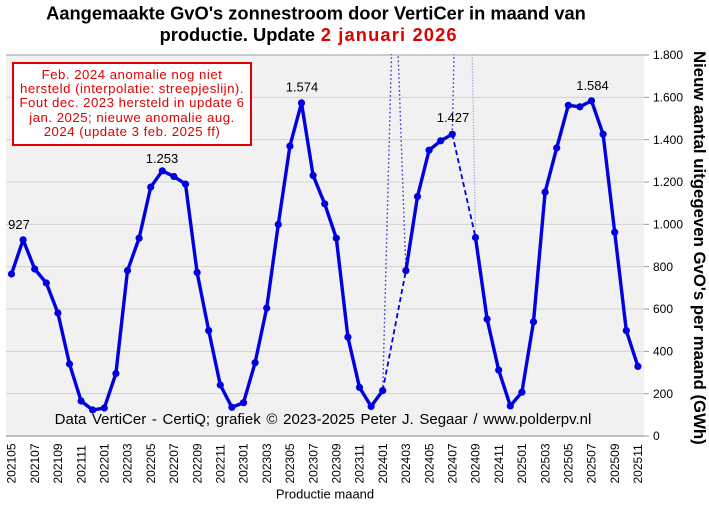  I want to click on svg-text: 200, so click(663, 394).